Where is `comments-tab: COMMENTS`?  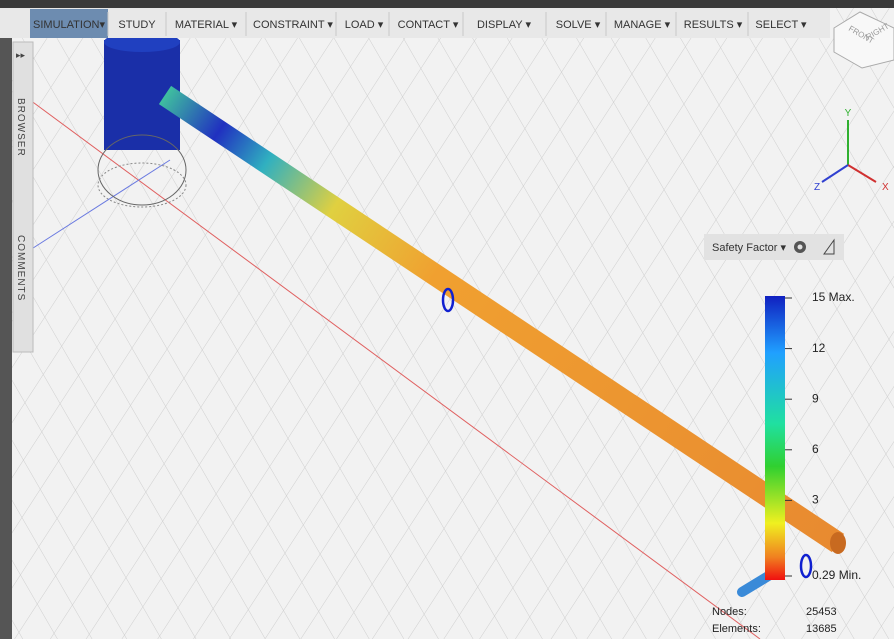
comments-tab: COMMENTS is located at coordinates (20, 268).